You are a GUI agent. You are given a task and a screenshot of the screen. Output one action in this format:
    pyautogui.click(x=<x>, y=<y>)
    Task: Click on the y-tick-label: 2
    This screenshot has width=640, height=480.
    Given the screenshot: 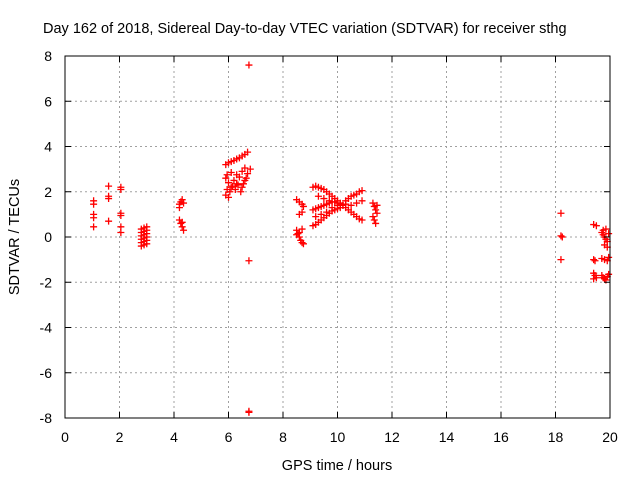 What is the action you would take?
    pyautogui.click(x=48, y=192)
    